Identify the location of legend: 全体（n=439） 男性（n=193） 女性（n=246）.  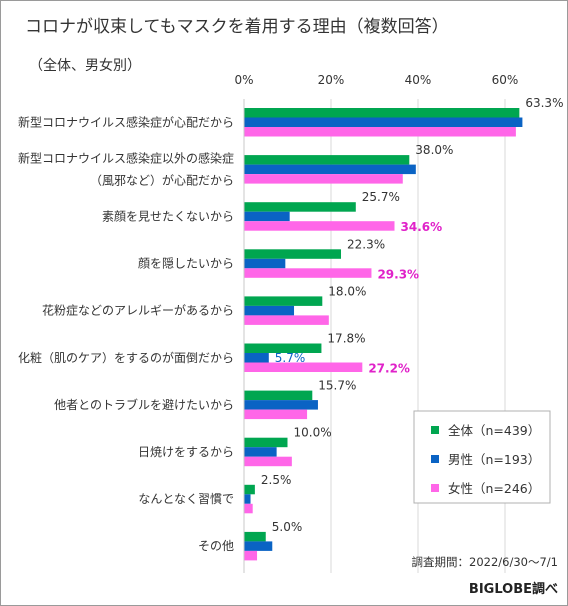
(482, 457).